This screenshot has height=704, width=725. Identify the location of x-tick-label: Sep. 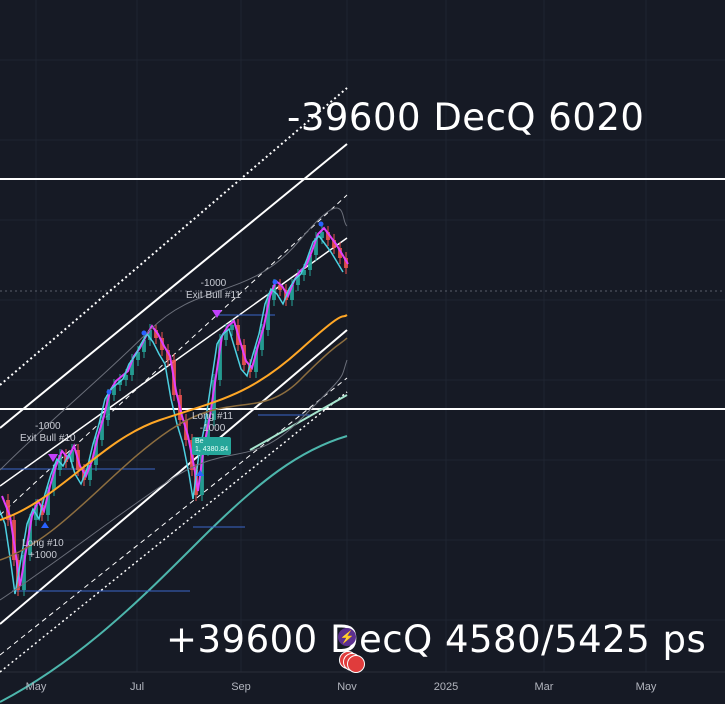
(241, 687).